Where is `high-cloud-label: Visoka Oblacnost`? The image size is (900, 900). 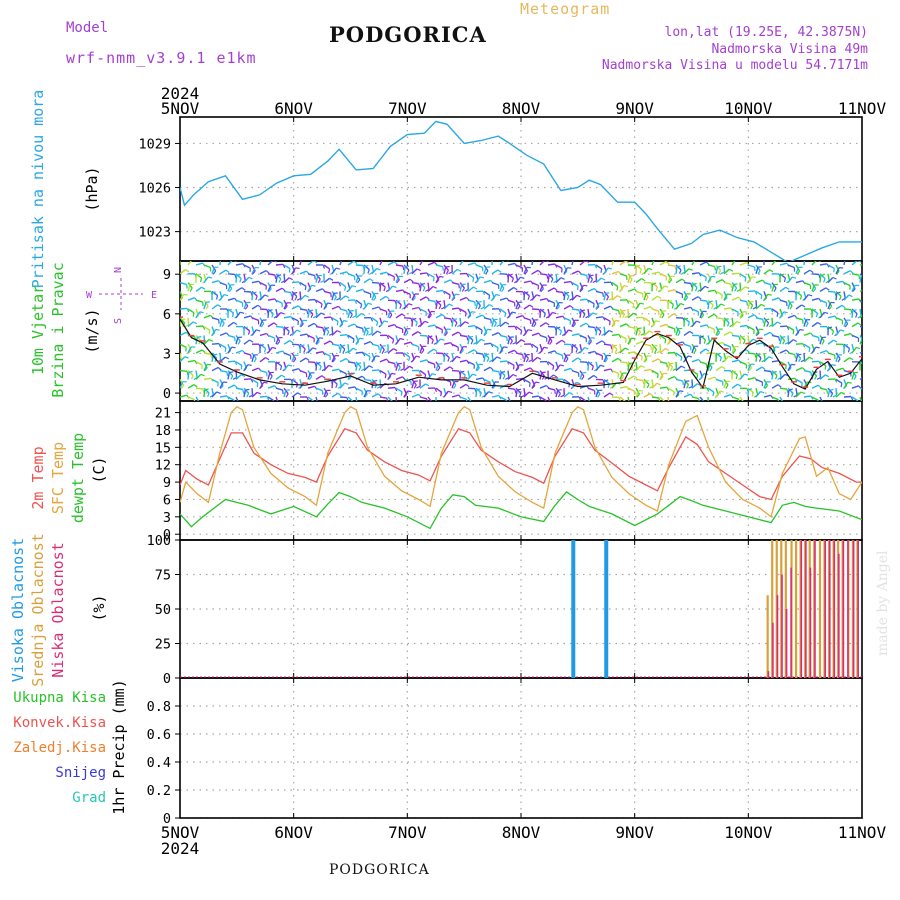 high-cloud-label: Visoka Oblacnost is located at coordinates (18, 610).